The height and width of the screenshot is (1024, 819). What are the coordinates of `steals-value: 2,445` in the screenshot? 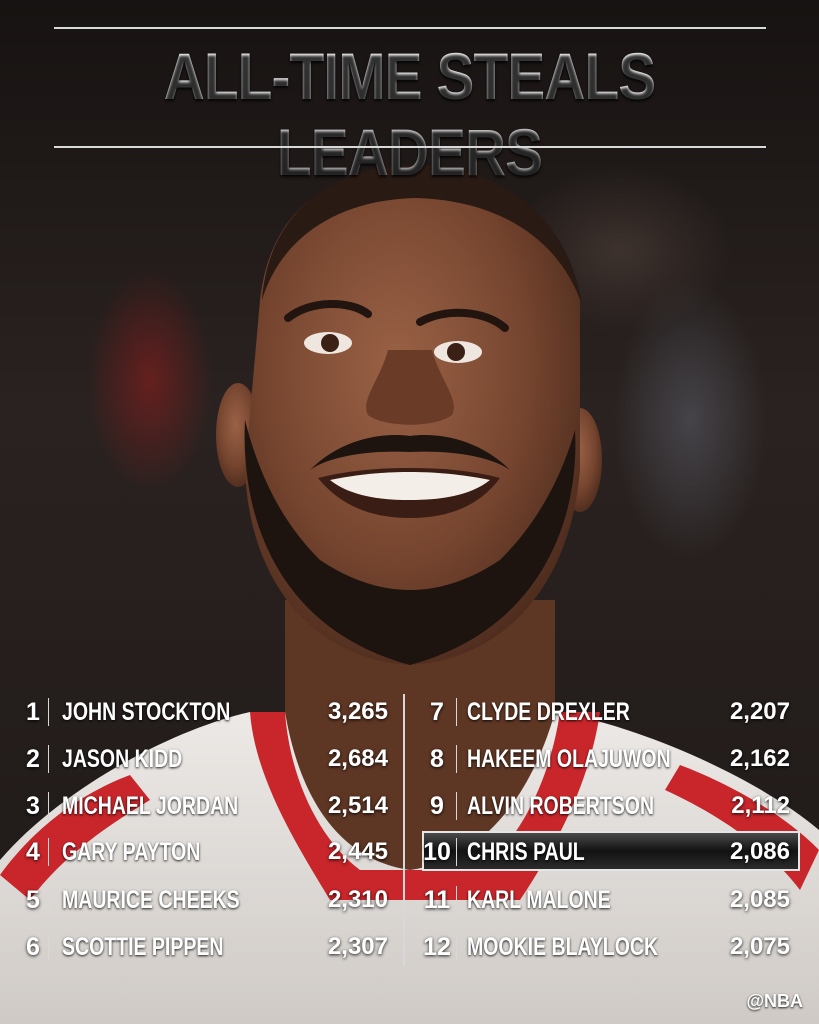 It's located at (357, 851).